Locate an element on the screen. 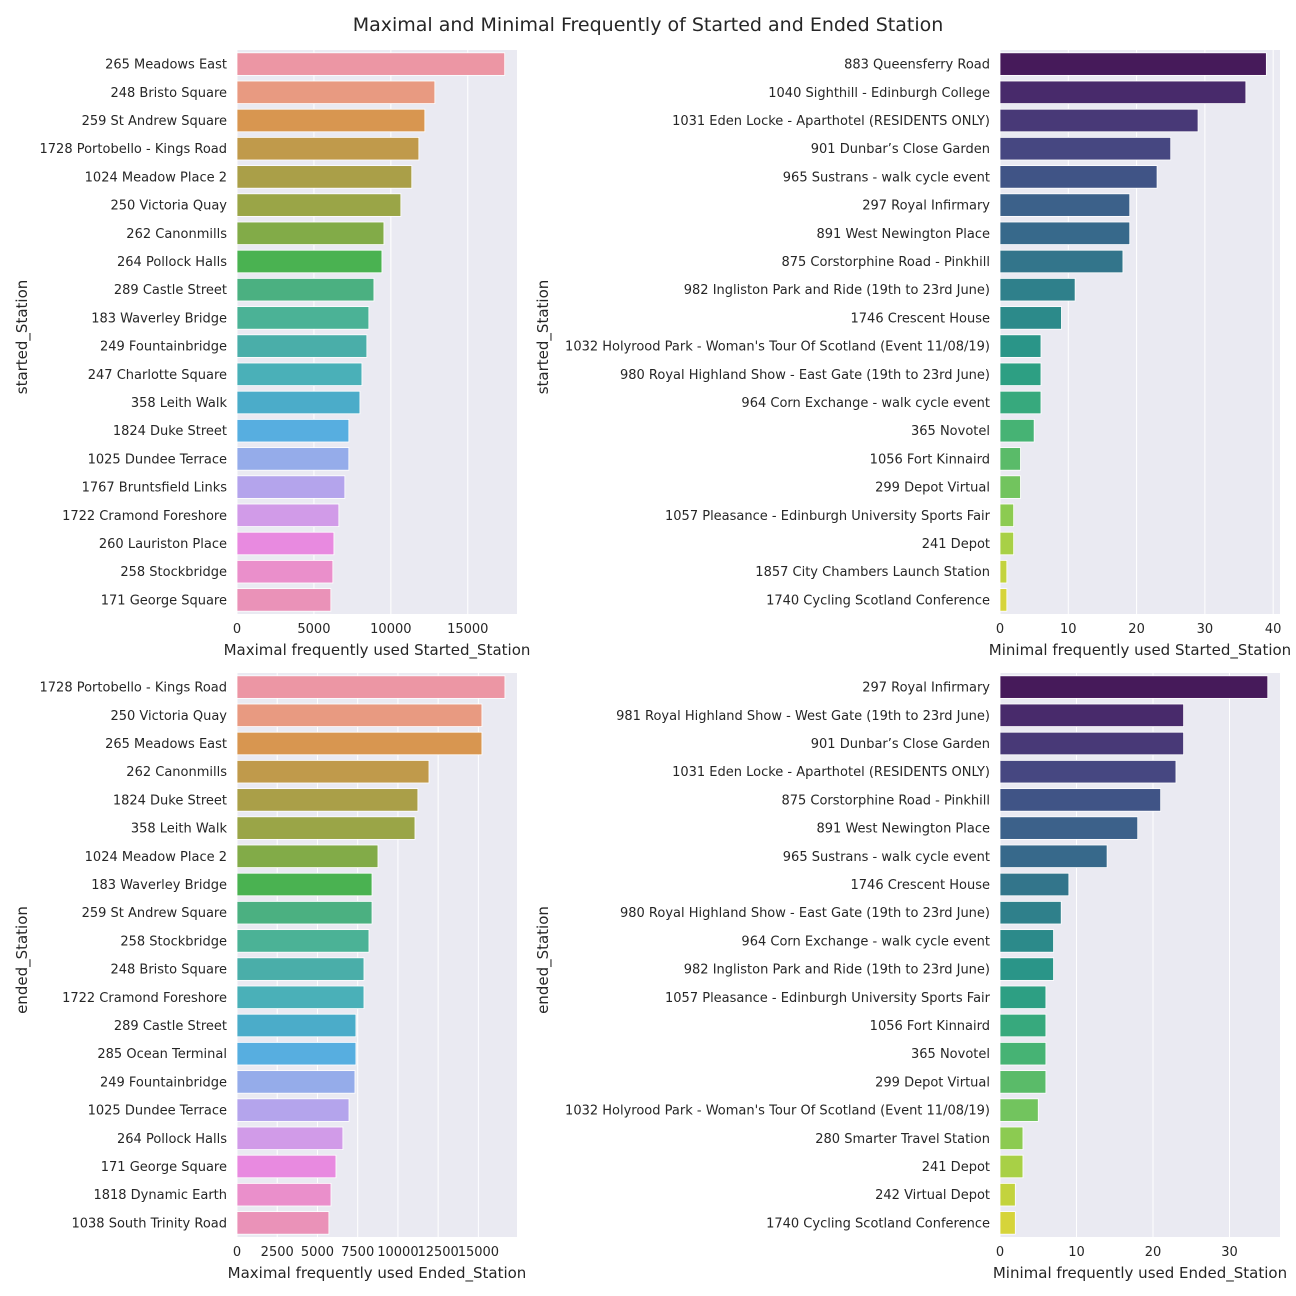 The width and height of the screenshot is (1296, 1296). y-tick-label: 249 Fountainbridge is located at coordinates (163, 1082).